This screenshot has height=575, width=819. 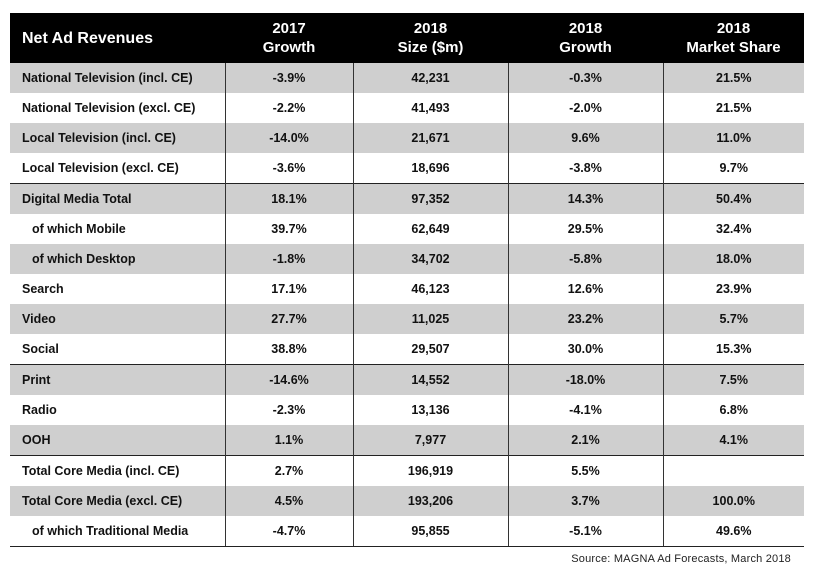 What do you see at coordinates (288, 138) in the screenshot?
I see `table-cell: -14.0%` at bounding box center [288, 138].